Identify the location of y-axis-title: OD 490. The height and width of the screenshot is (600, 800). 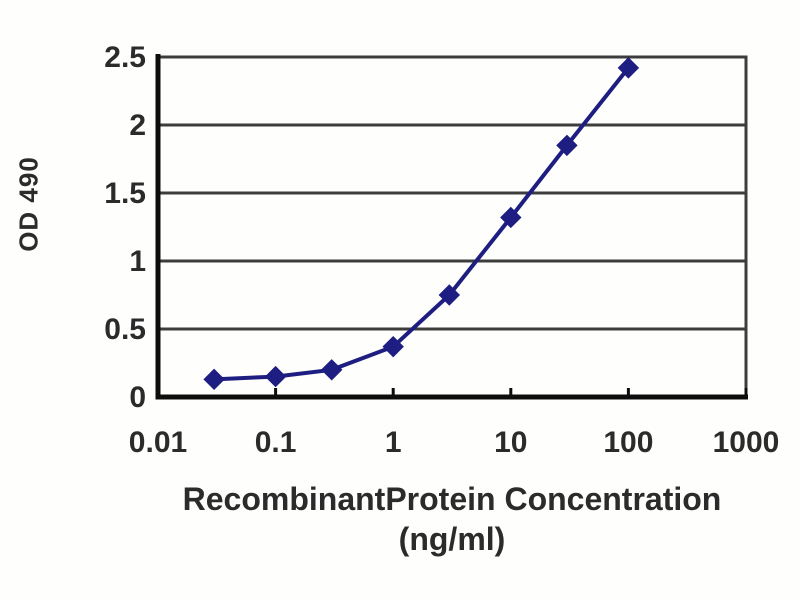
(28, 204).